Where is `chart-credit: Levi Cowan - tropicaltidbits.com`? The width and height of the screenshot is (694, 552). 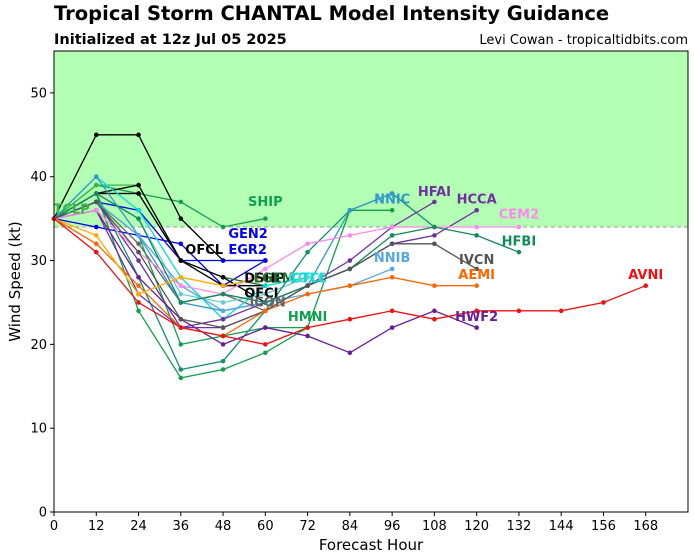 chart-credit: Levi Cowan - tropicaltidbits.com is located at coordinates (583, 40).